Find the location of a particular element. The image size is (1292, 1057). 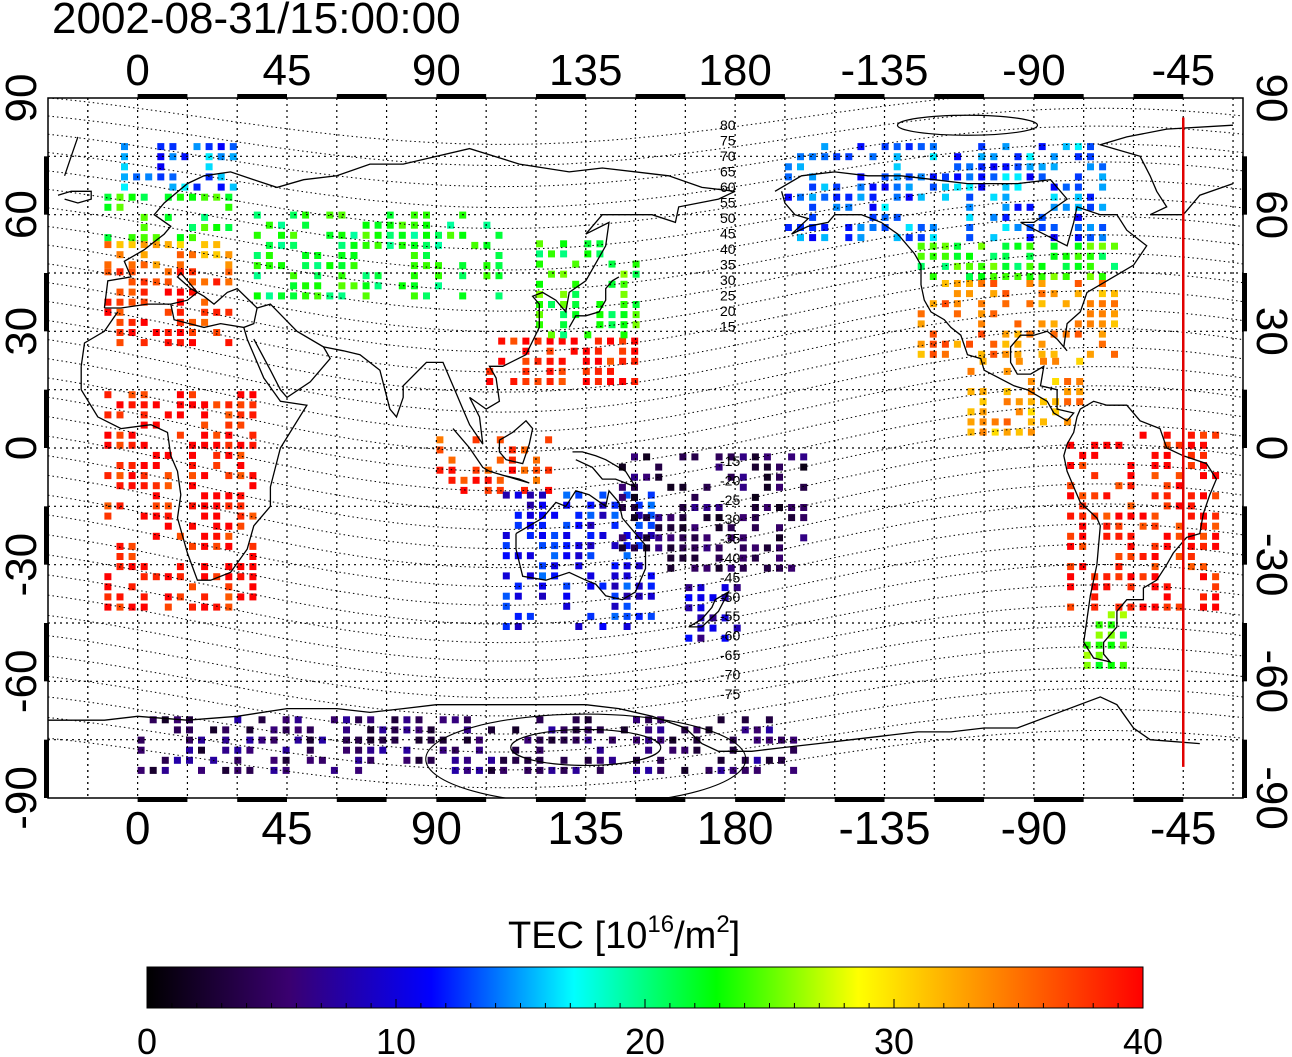

pole-contour-south-outer is located at coordinates (586, 755).